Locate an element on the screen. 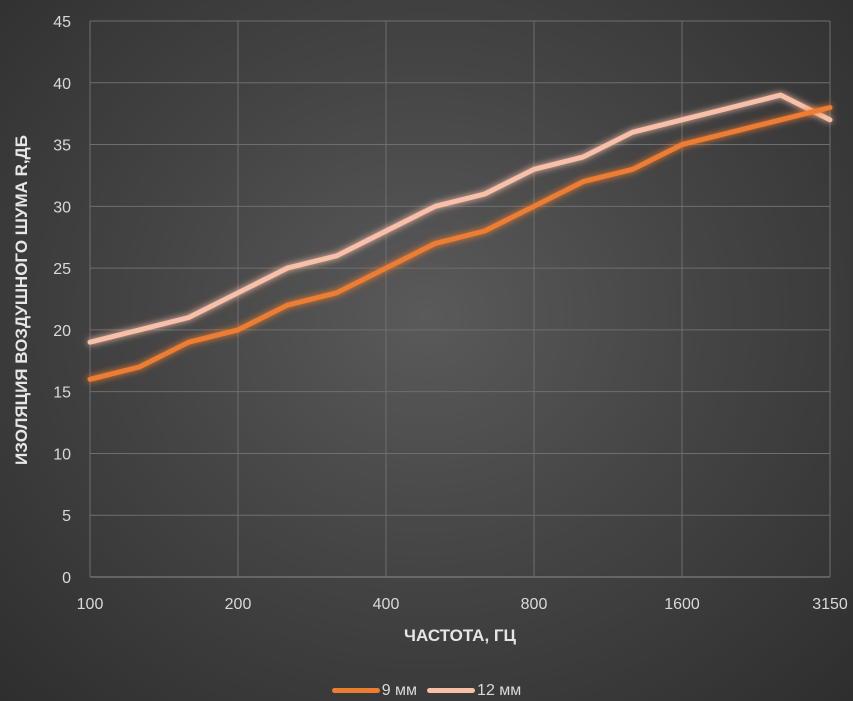 The height and width of the screenshot is (701, 853). y-tick-label: 15 is located at coordinates (62, 393).